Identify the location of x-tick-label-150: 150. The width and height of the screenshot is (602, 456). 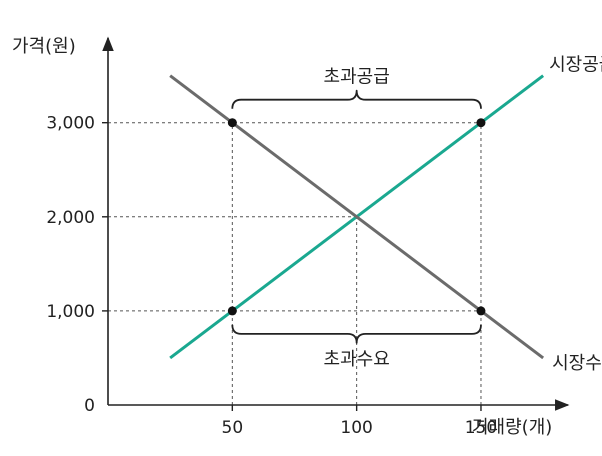
(481, 428).